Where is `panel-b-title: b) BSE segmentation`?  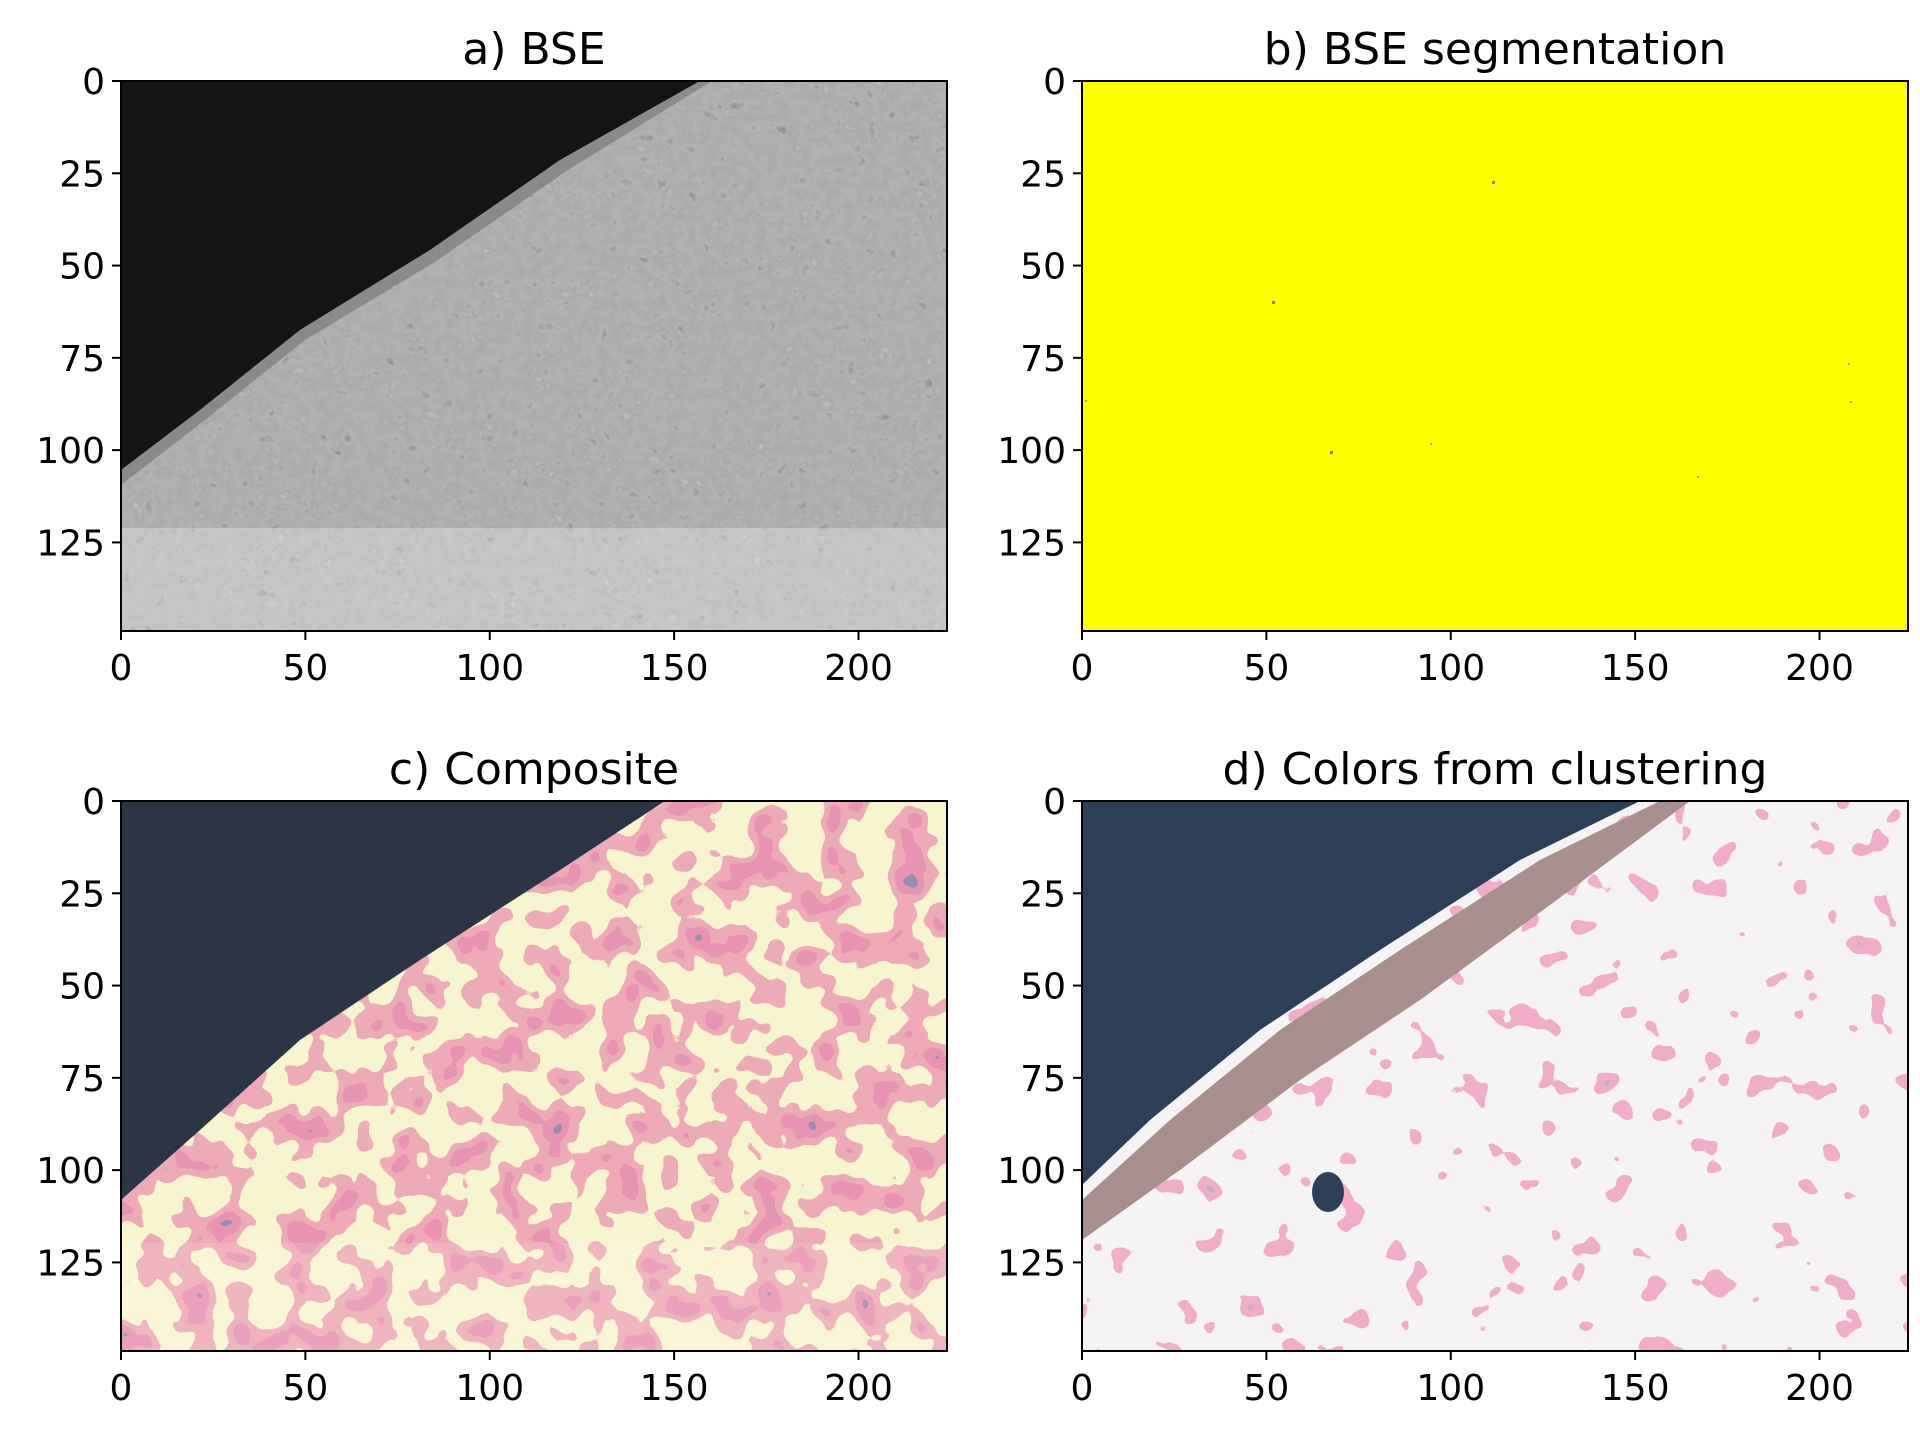
panel-b-title: b) BSE segmentation is located at coordinates (1495, 49).